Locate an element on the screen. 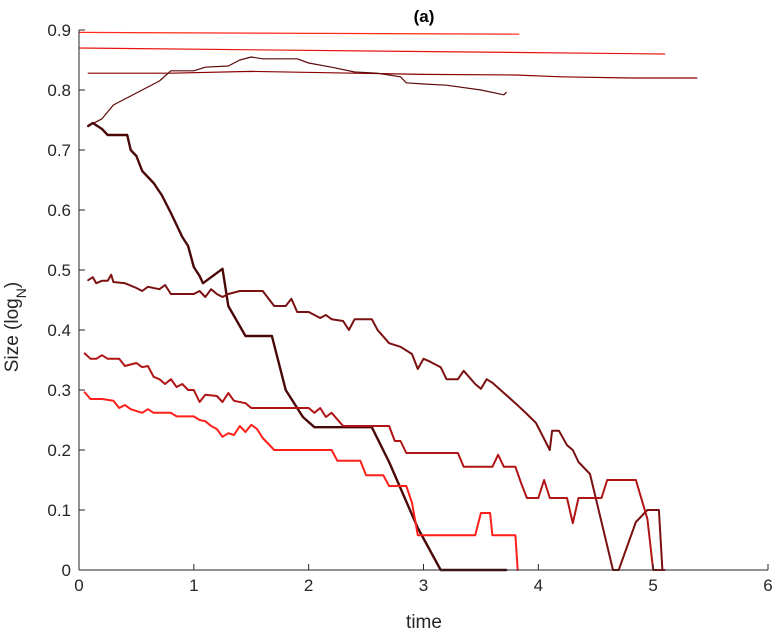 This screenshot has height=633, width=772. y-tick-label-7: 0.7 is located at coordinates (59, 150).